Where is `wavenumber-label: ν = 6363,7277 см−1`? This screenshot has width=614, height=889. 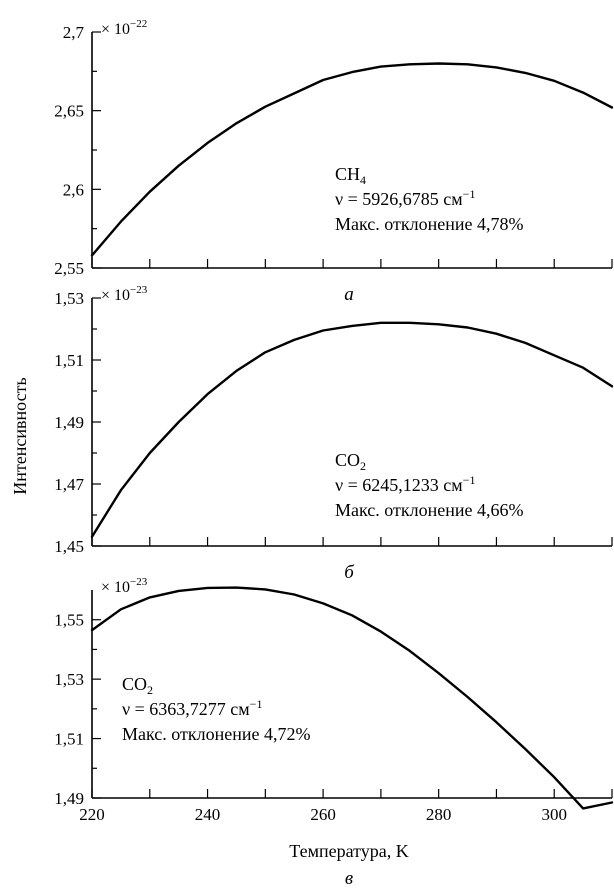 wavenumber-label: ν = 6363,7277 см−1 is located at coordinates (192, 708).